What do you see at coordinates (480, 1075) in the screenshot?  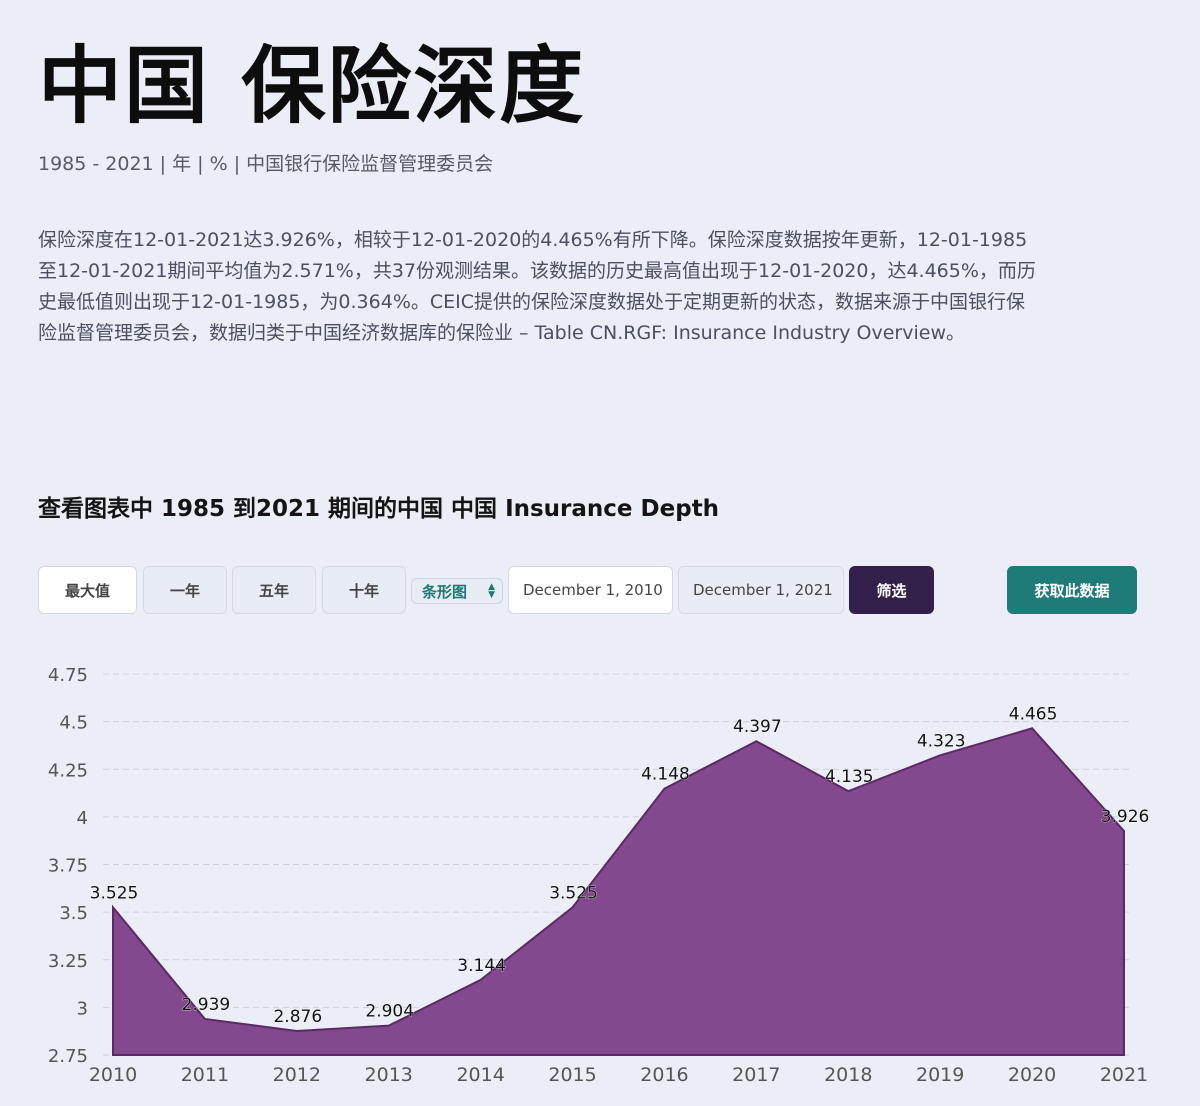 I see `svg-text: 2014` at bounding box center [480, 1075].